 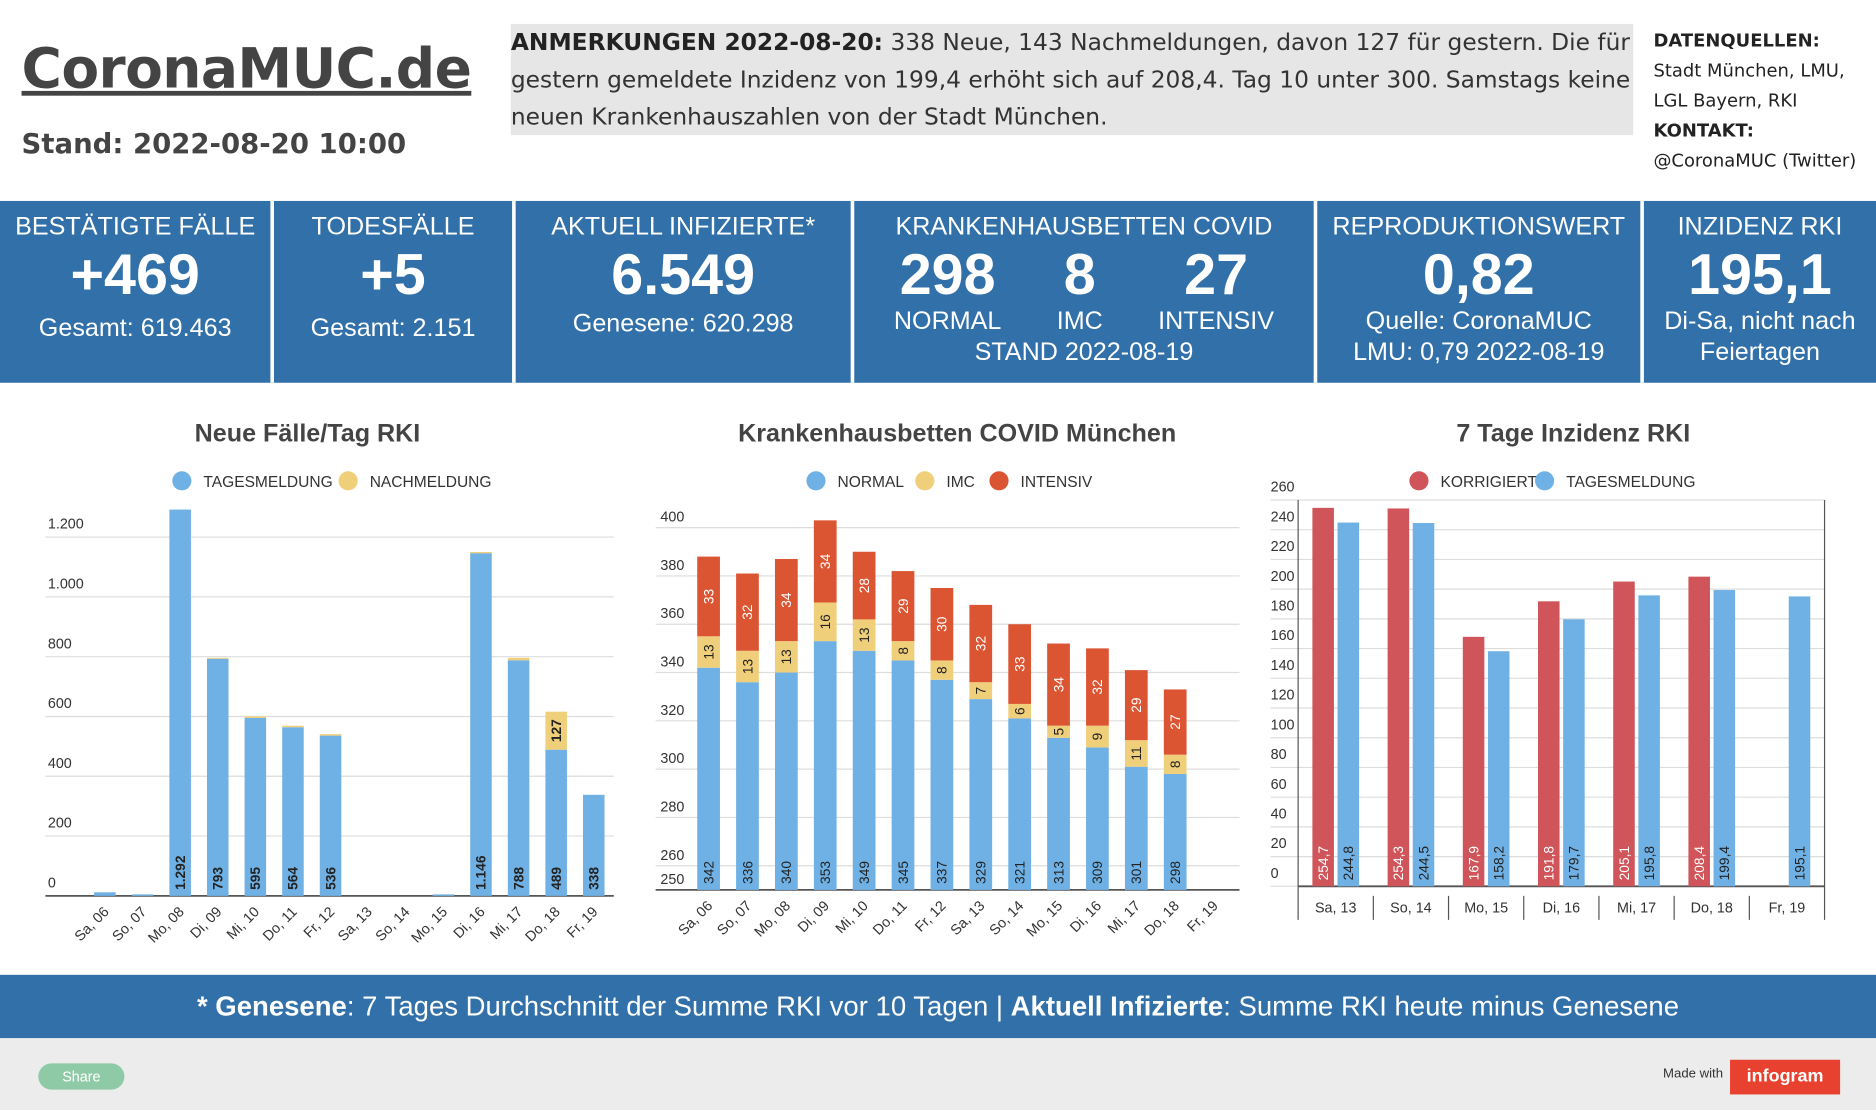 What do you see at coordinates (280, 924) in the screenshot?
I see `x-tick-label: Do, 11` at bounding box center [280, 924].